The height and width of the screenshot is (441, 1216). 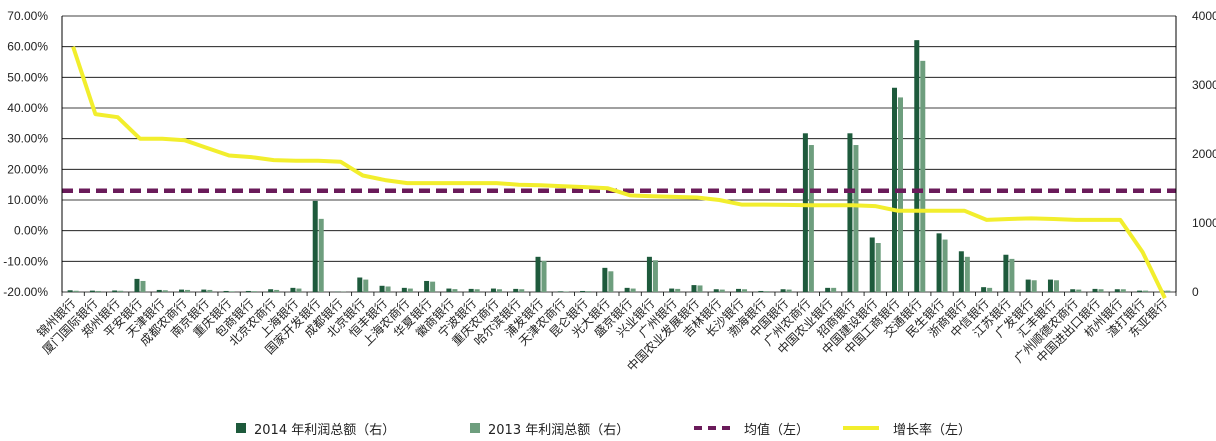 What do you see at coordinates (1204, 85) in the screenshot?
I see `right-tick-label: 3000` at bounding box center [1204, 85].